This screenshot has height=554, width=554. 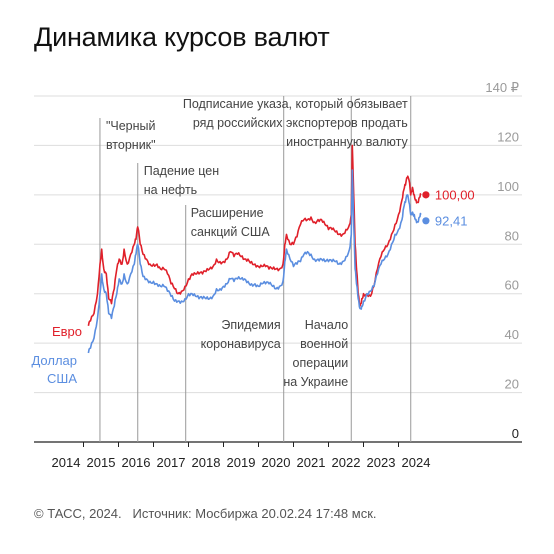 What do you see at coordinates (101, 462) in the screenshot?
I see `x-tick-label: 2015` at bounding box center [101, 462].